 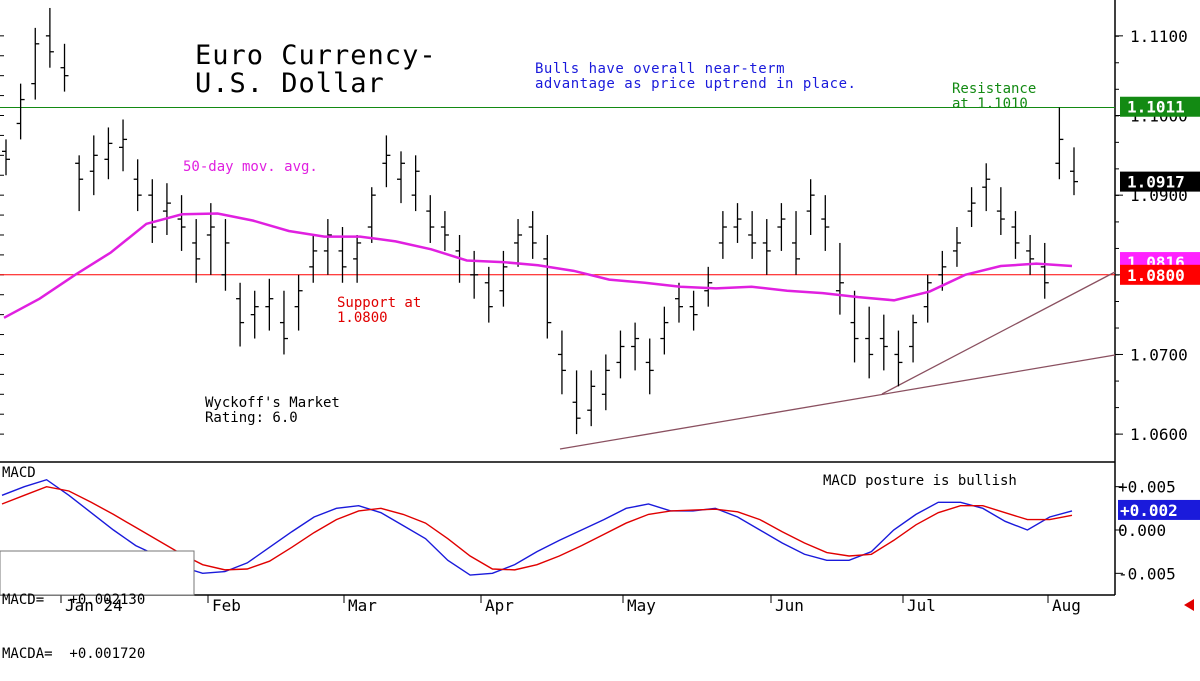 What do you see at coordinates (250, 167) in the screenshot?
I see `moving-average-label: 50-day mov. avg.` at bounding box center [250, 167].